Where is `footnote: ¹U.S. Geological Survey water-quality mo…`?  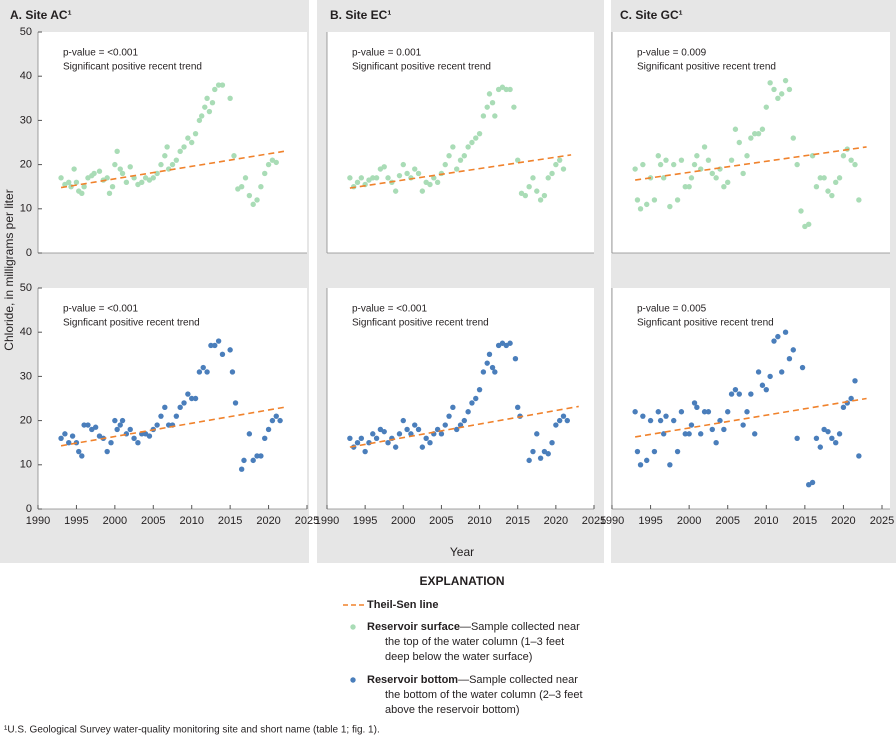 footnote: ¹U.S. Geological Survey water-quality mo… is located at coordinates (192, 730).